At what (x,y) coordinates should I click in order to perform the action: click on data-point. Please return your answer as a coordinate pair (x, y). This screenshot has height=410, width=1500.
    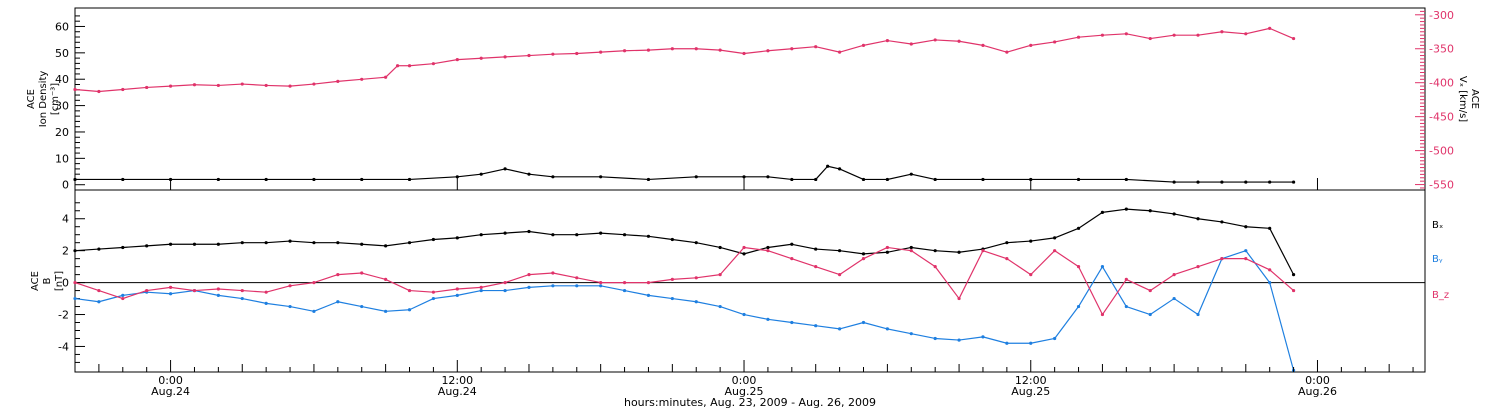
    Looking at the image, I should click on (601, 233).